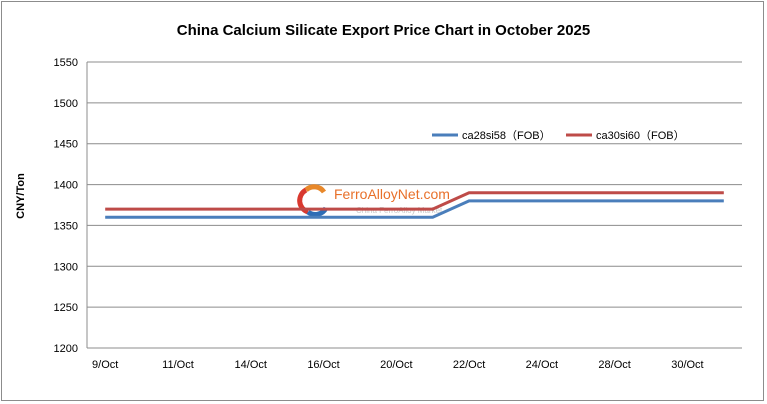 This screenshot has width=767, height=404. Describe the element at coordinates (687, 365) in the screenshot. I see `x-tick-label: 30/Oct` at that location.